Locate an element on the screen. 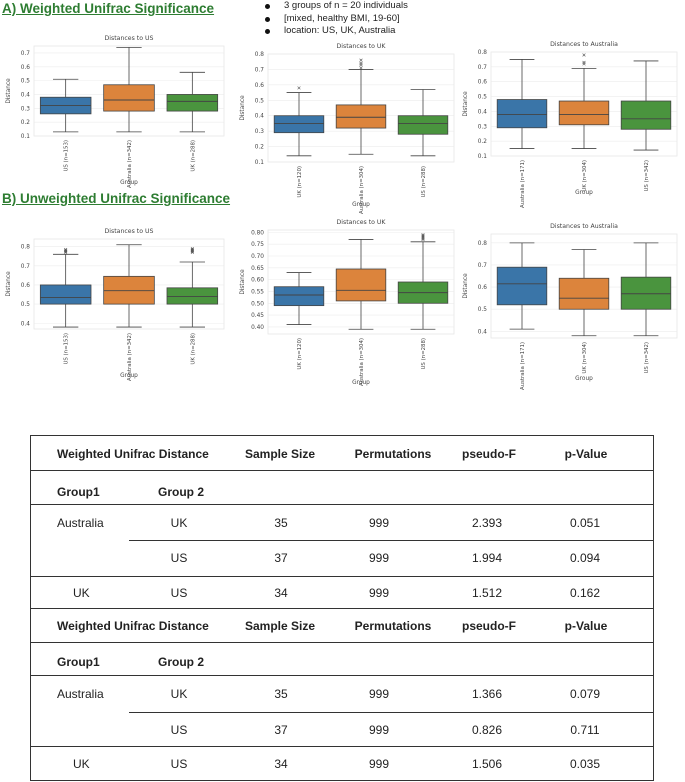  section-title-unweighted: B) Unweighted Unifrac Significance is located at coordinates (116, 198).